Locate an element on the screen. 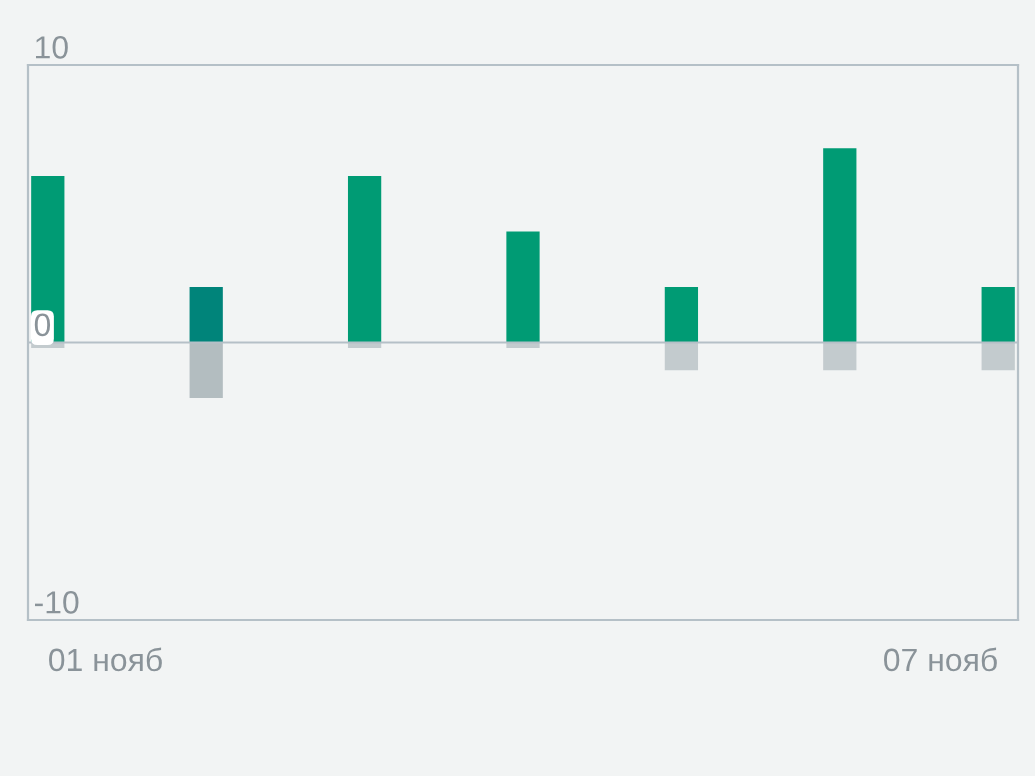 The image size is (1035, 776). x-tick-label: 01 нояб is located at coordinates (105, 659).